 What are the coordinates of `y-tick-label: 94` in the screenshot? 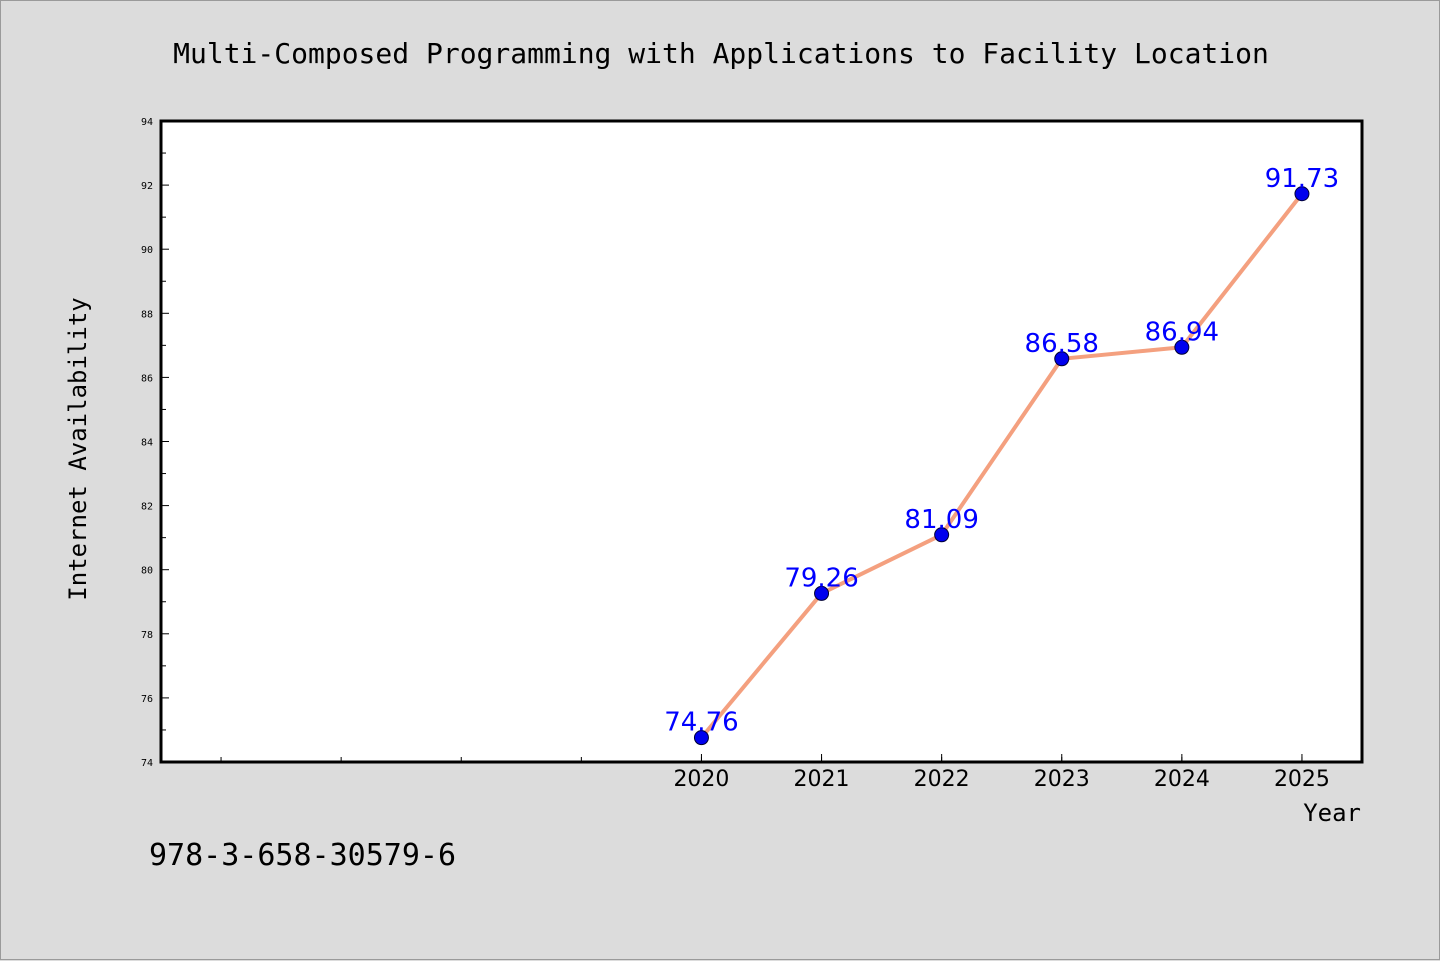 It's located at (147, 122).